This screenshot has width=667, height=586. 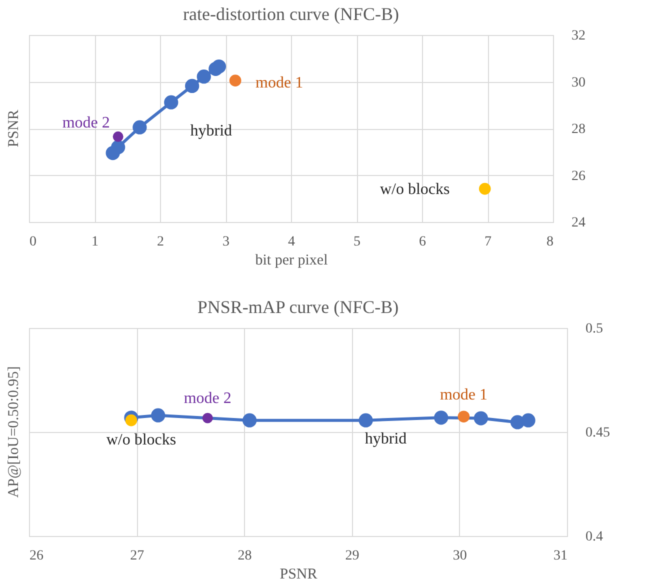 What do you see at coordinates (137, 556) in the screenshot?
I see `x-tick-label: 27` at bounding box center [137, 556].